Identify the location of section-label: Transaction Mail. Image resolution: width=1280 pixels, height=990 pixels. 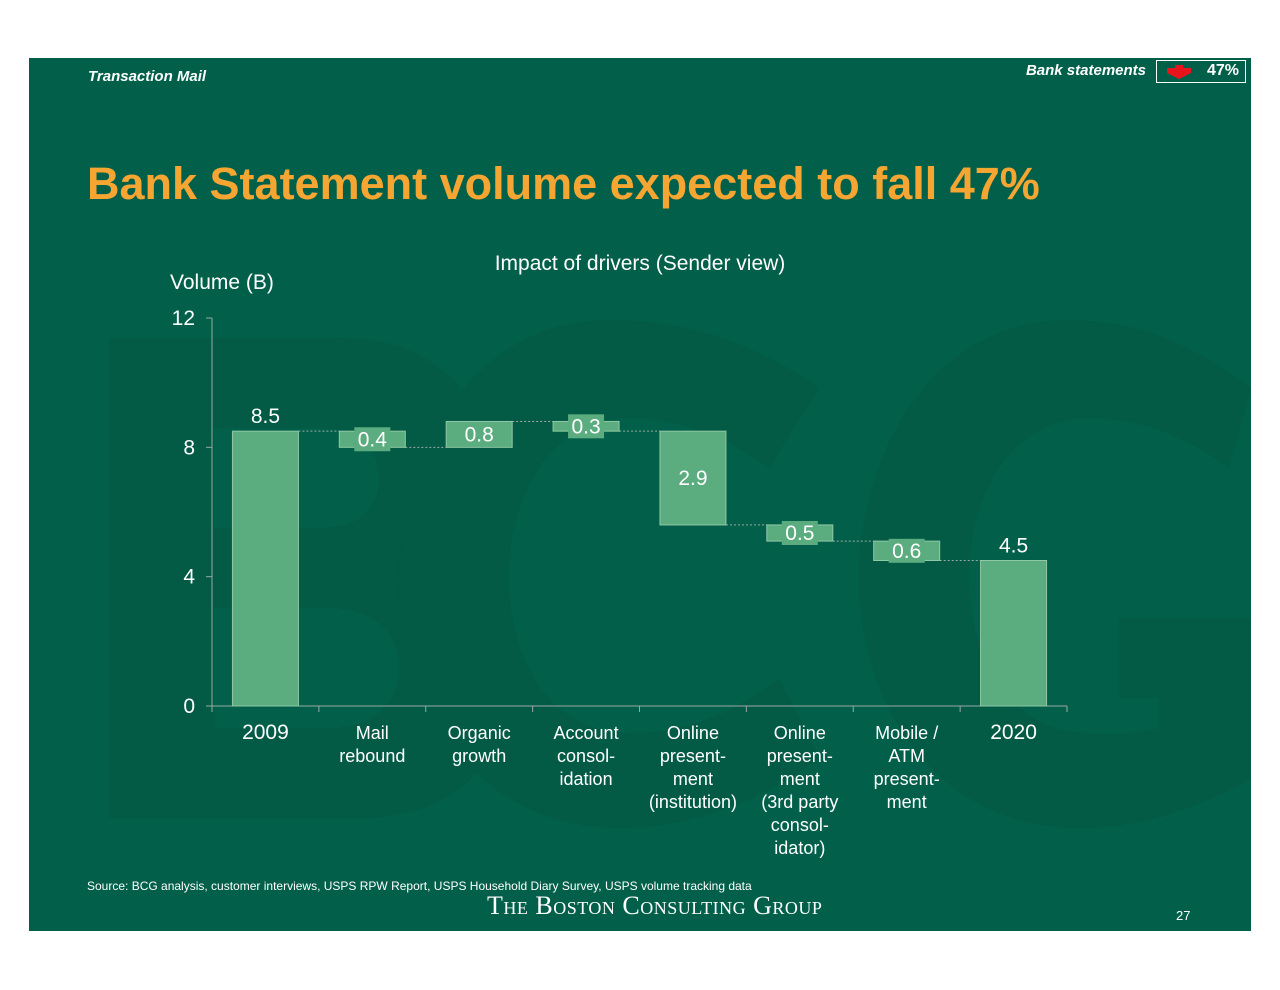
(147, 76).